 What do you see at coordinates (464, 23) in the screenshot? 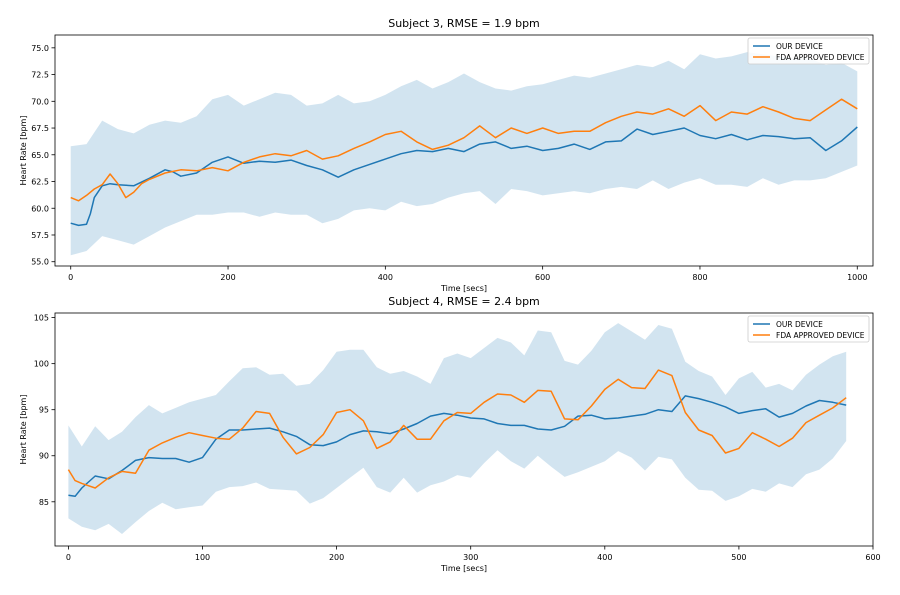
I see `chart-title: Subject 3, RMSE = 1.9 bpm` at bounding box center [464, 23].